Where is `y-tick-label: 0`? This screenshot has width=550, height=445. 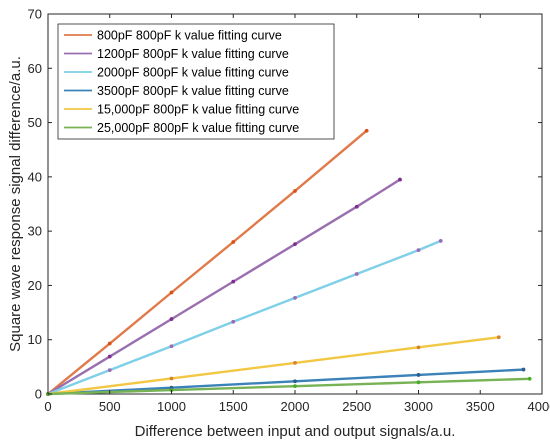 y-tick-label: 0 is located at coordinates (38, 394).